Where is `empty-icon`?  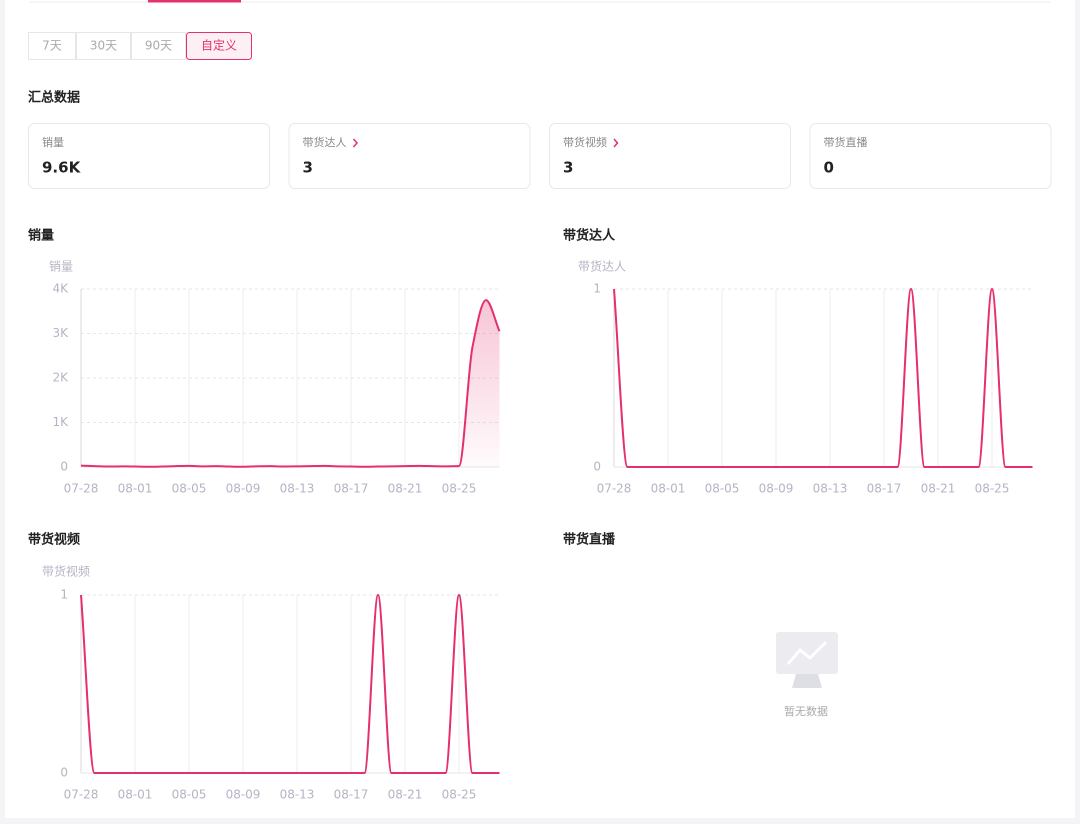
empty-icon is located at coordinates (807, 660).